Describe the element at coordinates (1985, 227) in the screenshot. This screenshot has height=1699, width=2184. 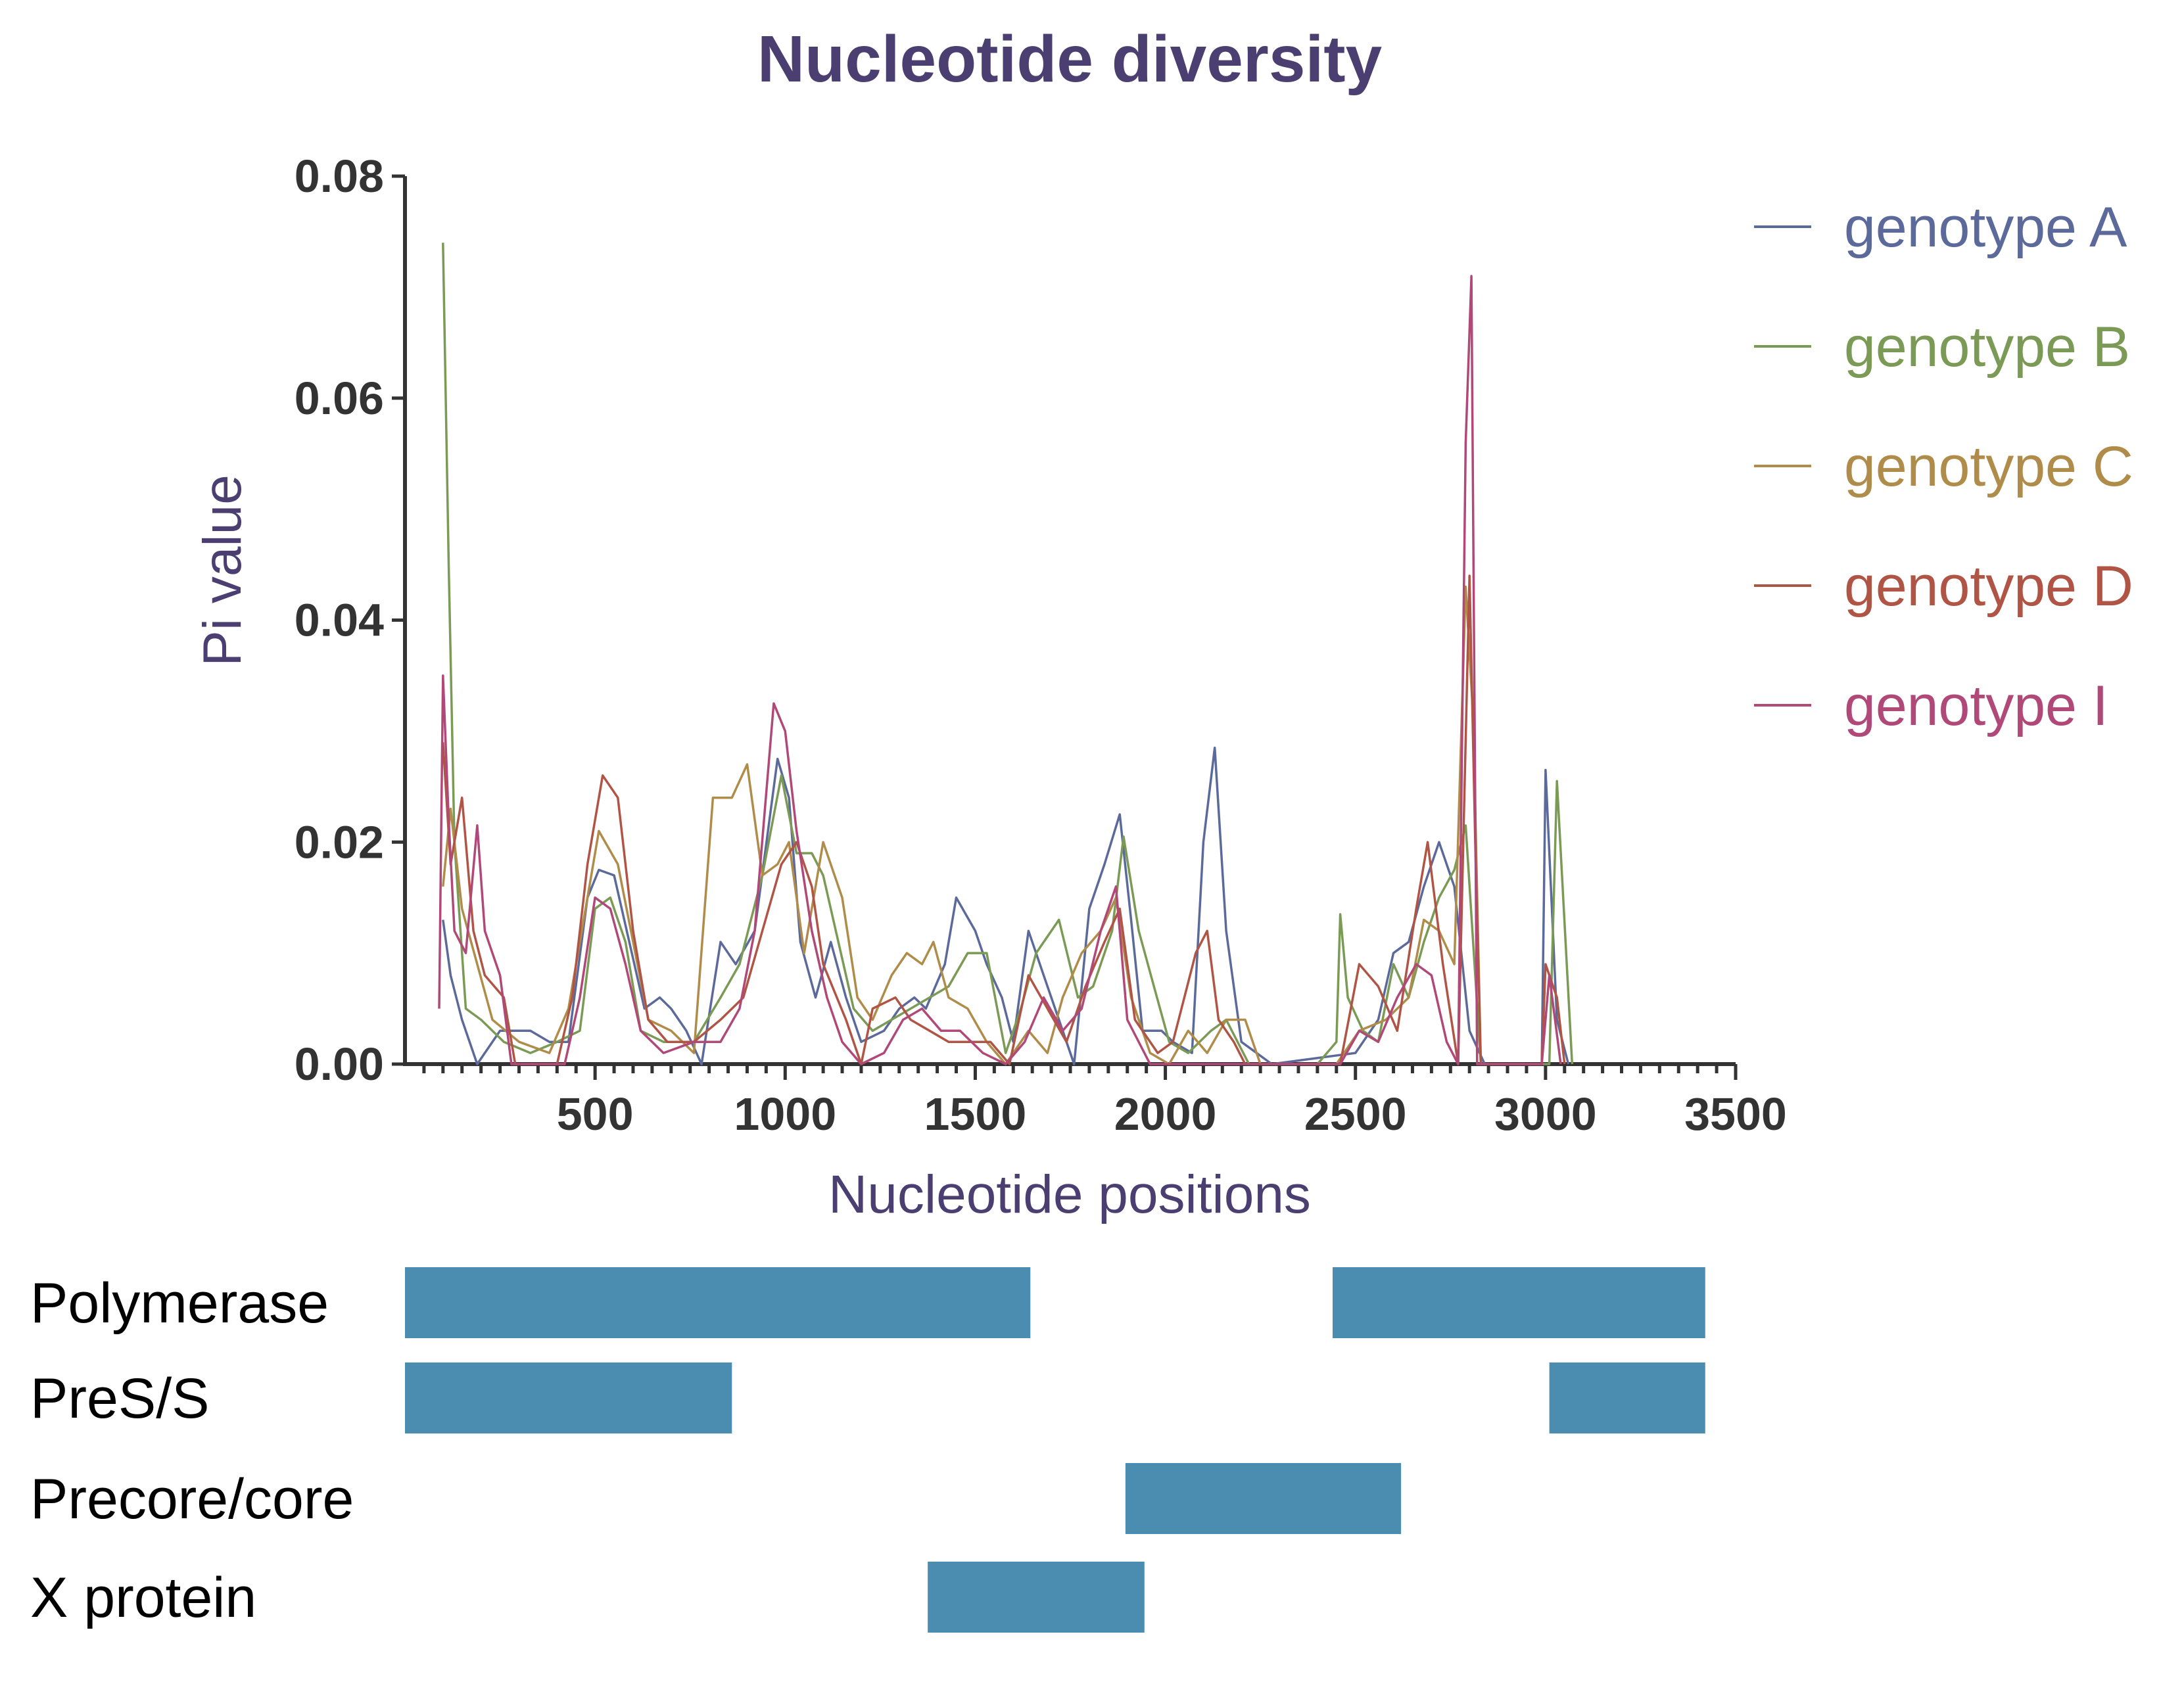
I see `legend-label: genotype A` at that location.